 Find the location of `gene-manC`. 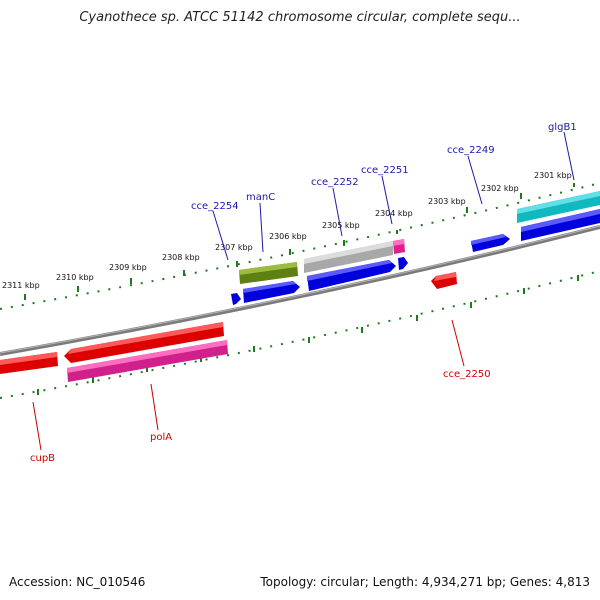

gene-manC is located at coordinates (268, 273).